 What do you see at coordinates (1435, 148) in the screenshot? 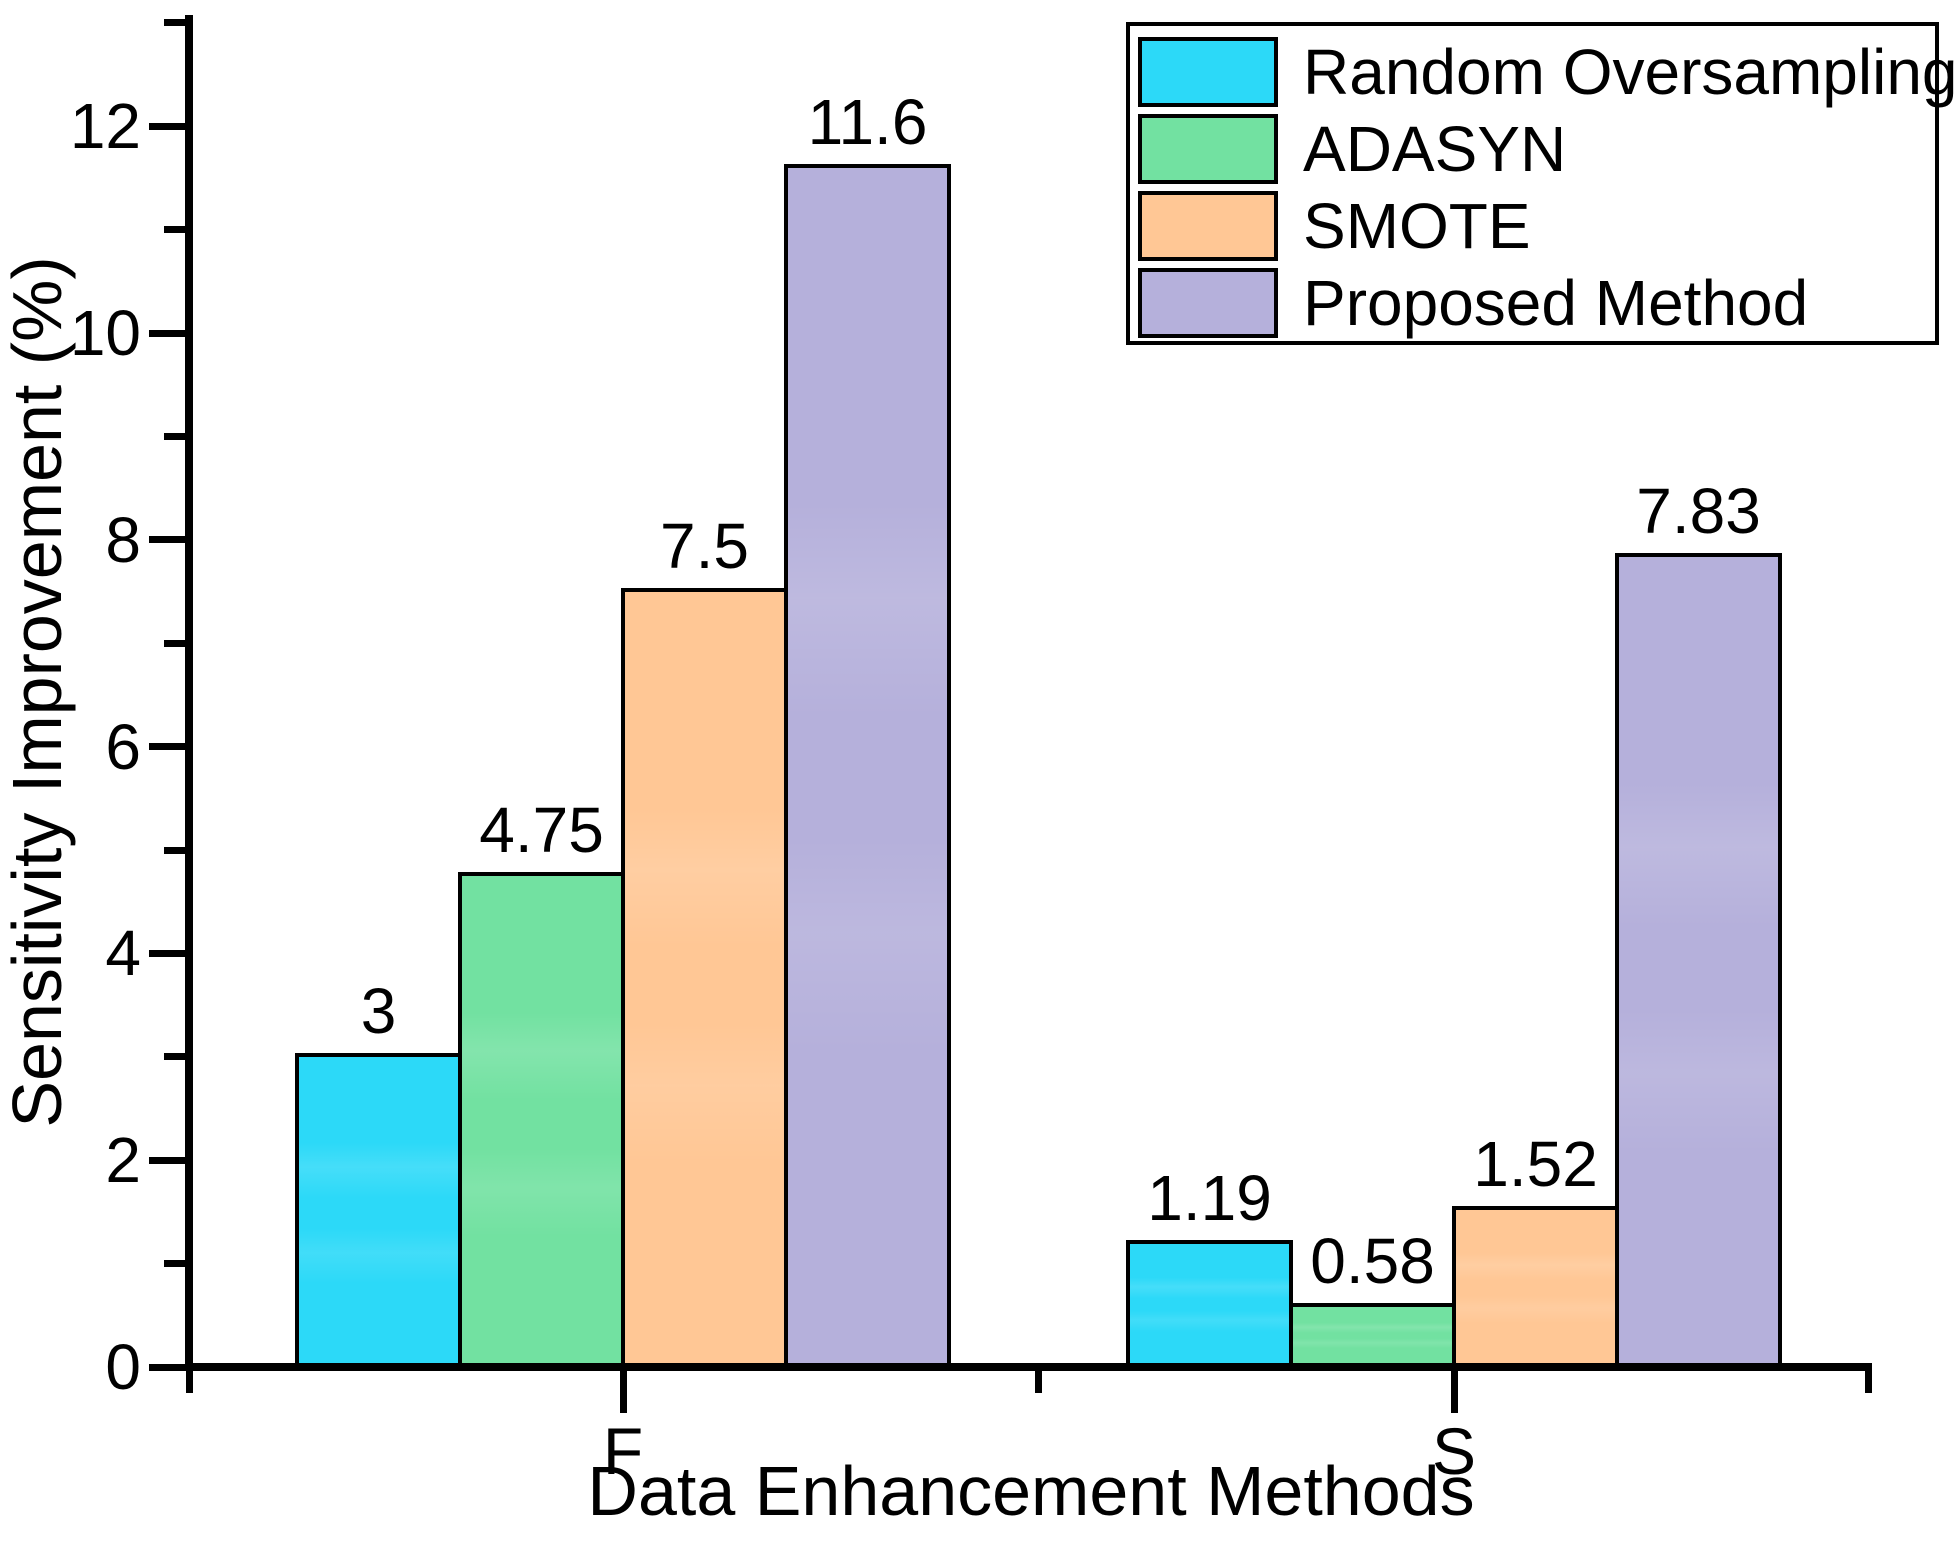
I see `legend-label-adasyn: ADASYN` at bounding box center [1435, 148].